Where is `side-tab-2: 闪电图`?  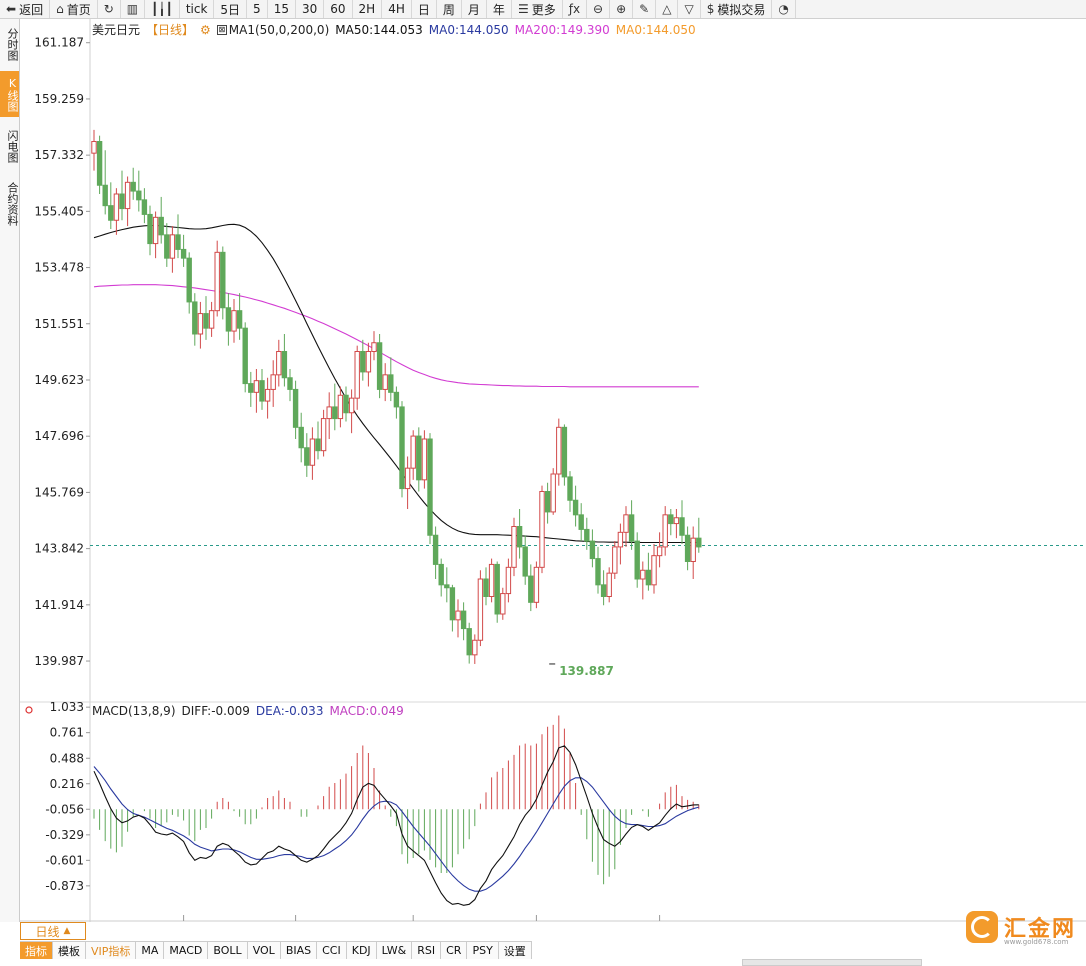
side-tab-2: 闪电图 is located at coordinates (12, 146).